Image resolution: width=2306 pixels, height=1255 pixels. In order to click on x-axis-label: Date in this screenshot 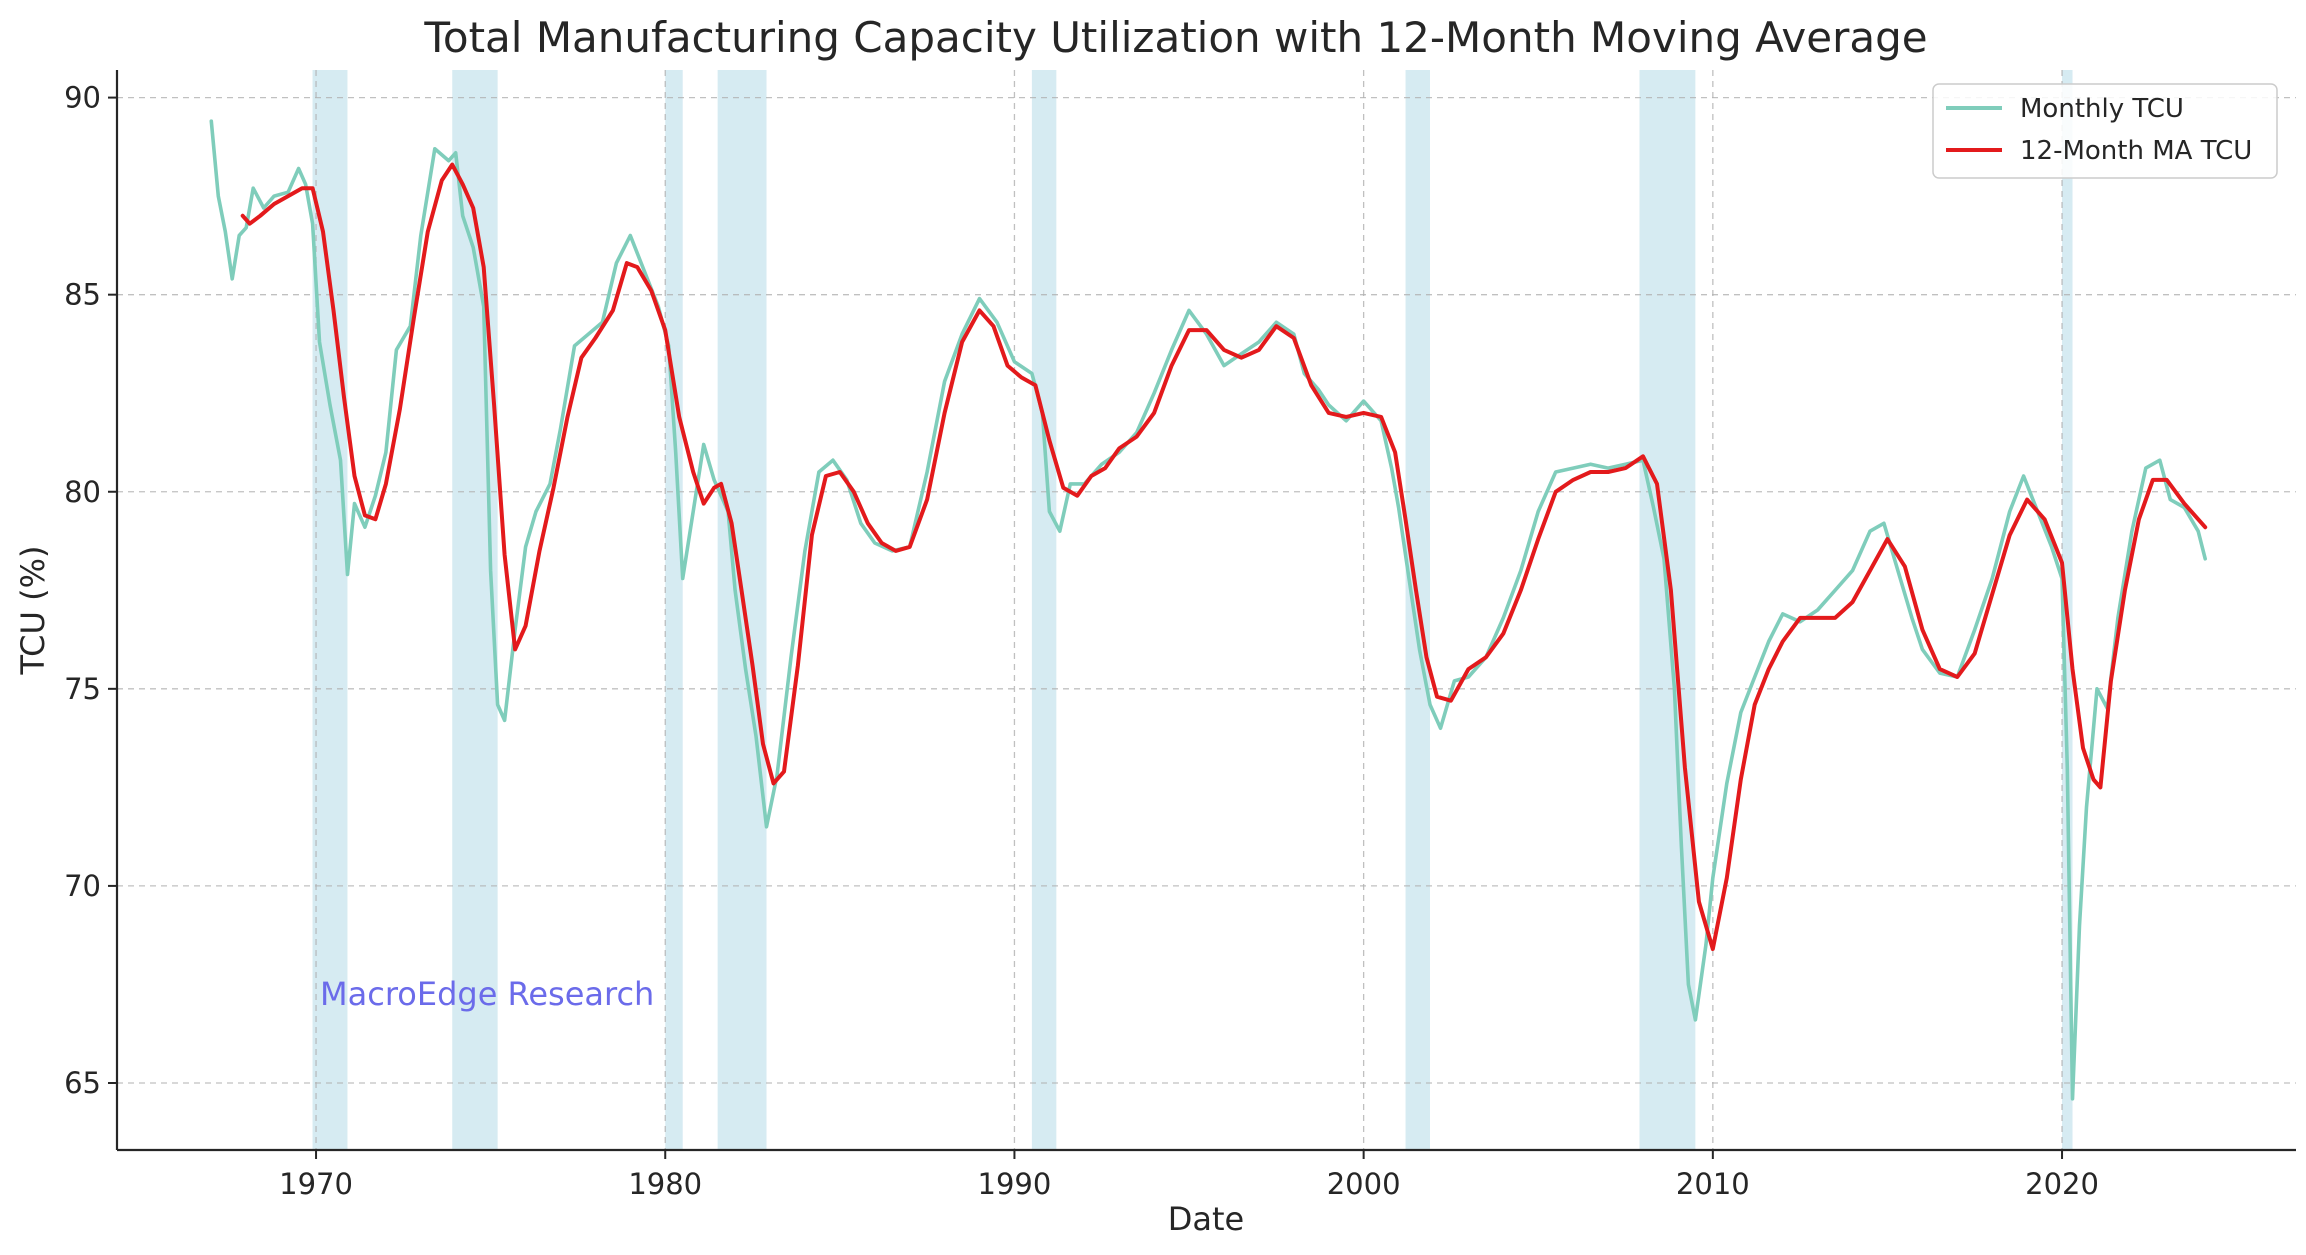, I will do `click(1206, 1219)`.